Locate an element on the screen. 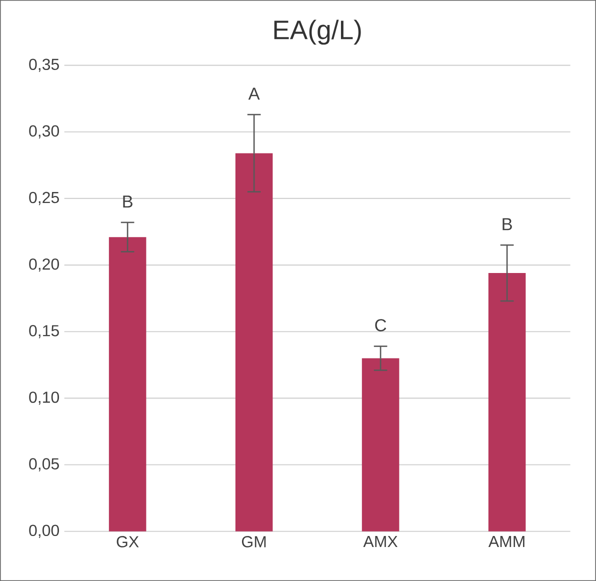  annotation: C is located at coordinates (380, 325).